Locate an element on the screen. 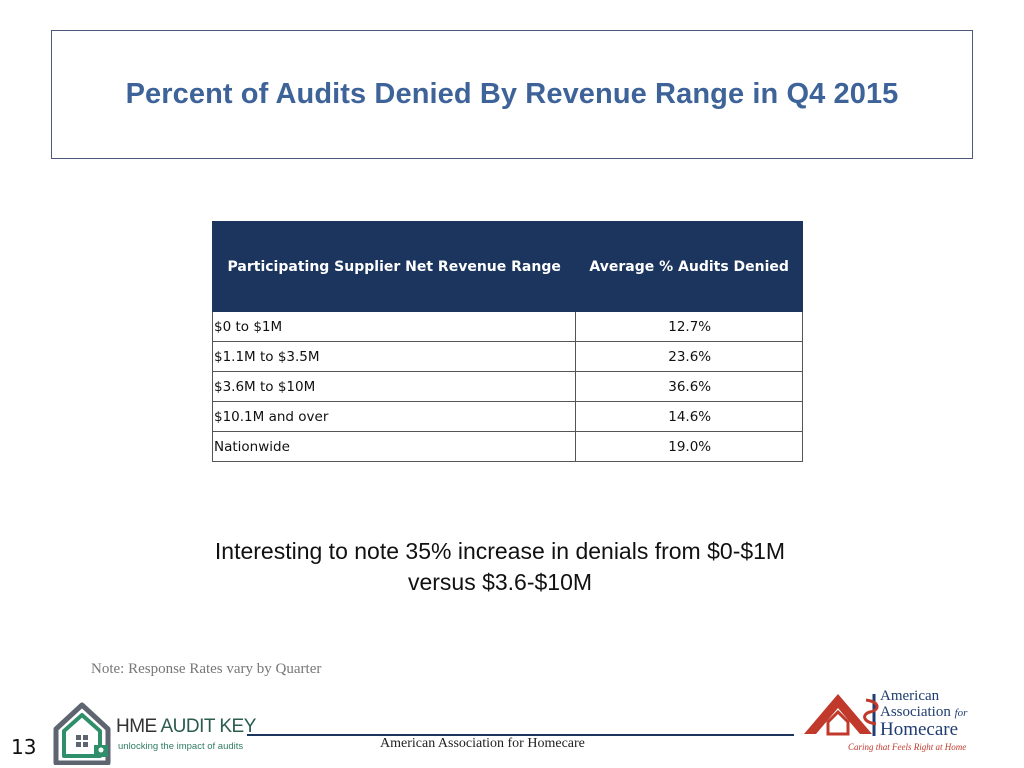 The width and height of the screenshot is (1024, 768). footer-divider is located at coordinates (520, 735).